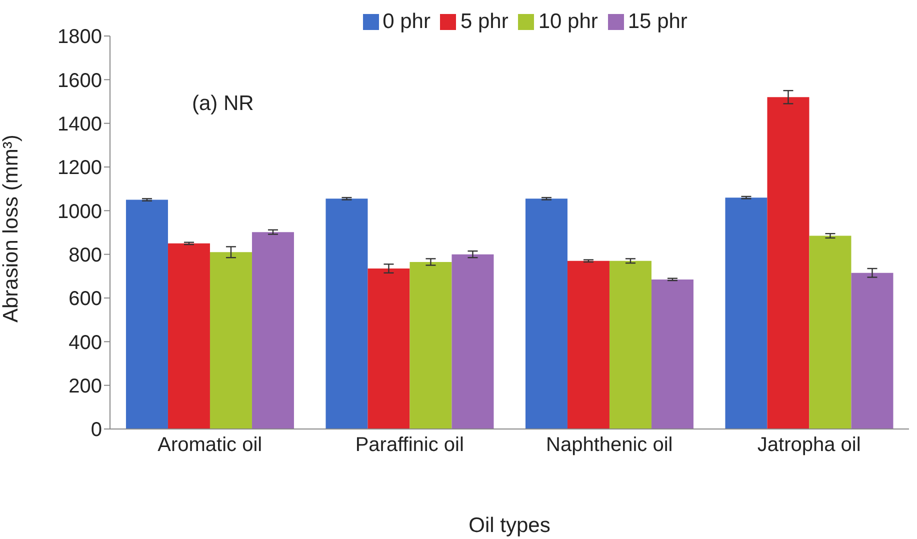 This screenshot has width=917, height=539. I want to click on y-tick-label: 1800, so click(80, 37).